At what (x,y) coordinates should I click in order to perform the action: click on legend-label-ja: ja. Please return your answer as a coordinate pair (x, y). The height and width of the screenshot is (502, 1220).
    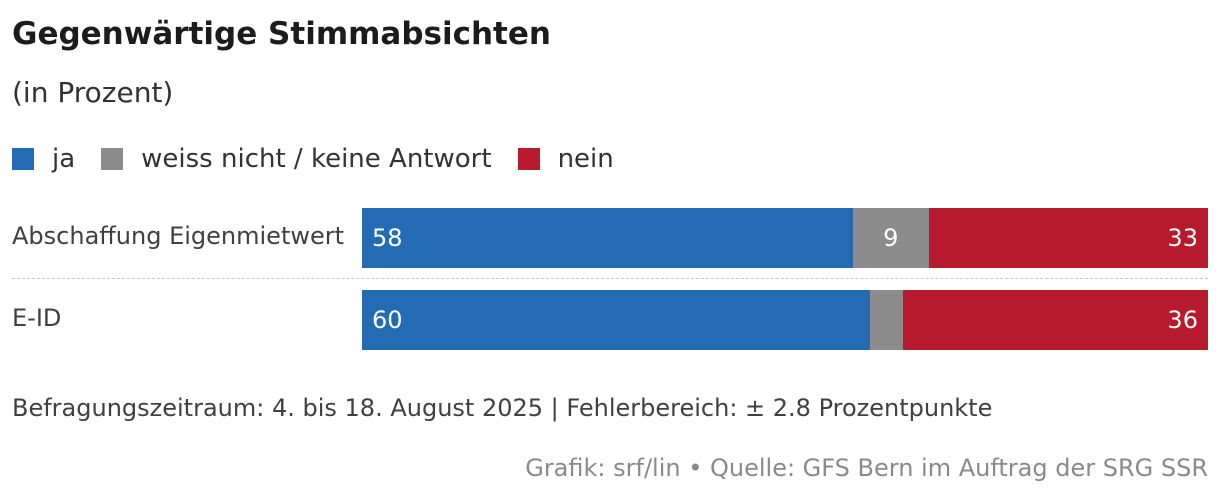
    Looking at the image, I should click on (64, 159).